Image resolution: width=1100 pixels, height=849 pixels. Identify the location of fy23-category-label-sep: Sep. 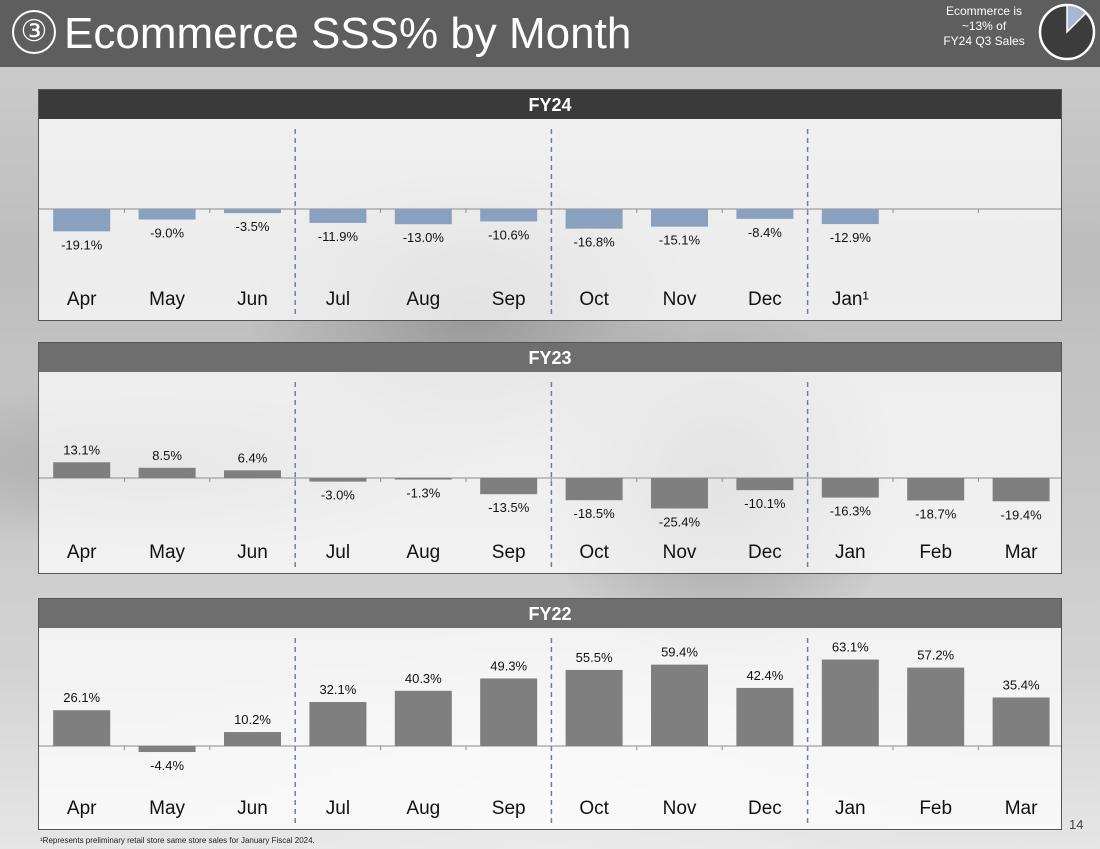
(509, 552).